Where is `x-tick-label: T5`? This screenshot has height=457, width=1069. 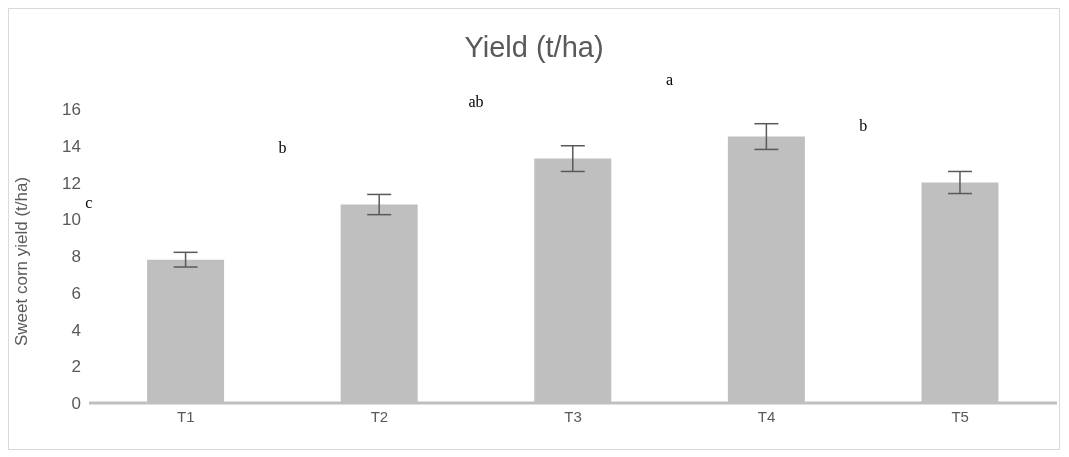 x-tick-label: T5 is located at coordinates (960, 416).